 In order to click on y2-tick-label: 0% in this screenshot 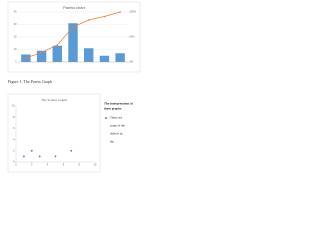, I will do `click(132, 62)`.